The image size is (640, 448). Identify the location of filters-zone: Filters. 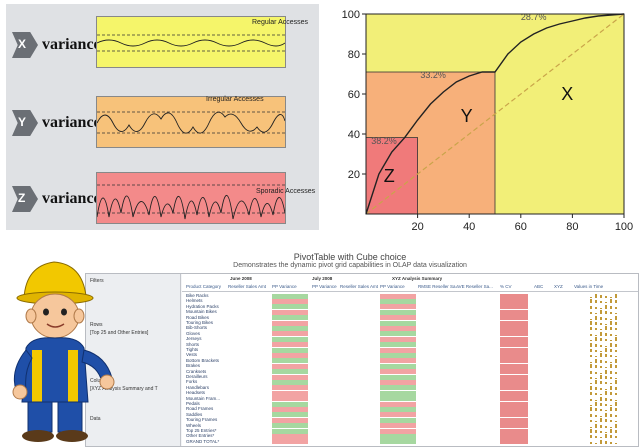
(97, 281).